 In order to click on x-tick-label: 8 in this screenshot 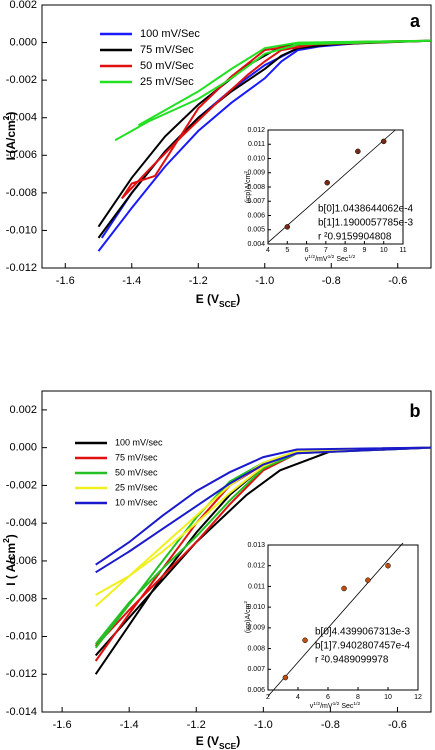, I will do `click(345, 250)`.